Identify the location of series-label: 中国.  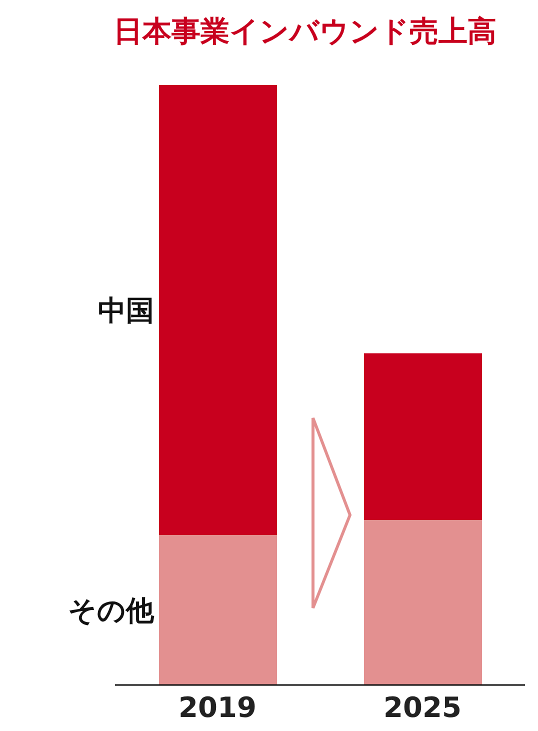
(126, 311).